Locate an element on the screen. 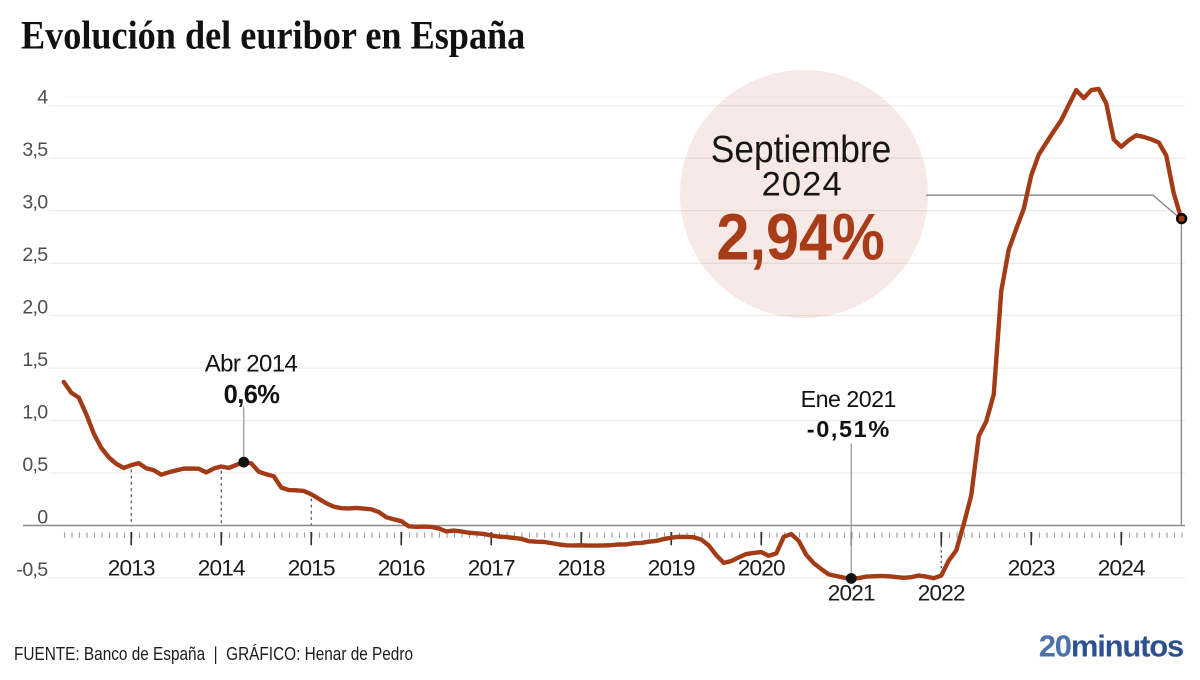  svg-text: 3,5 is located at coordinates (35, 150).